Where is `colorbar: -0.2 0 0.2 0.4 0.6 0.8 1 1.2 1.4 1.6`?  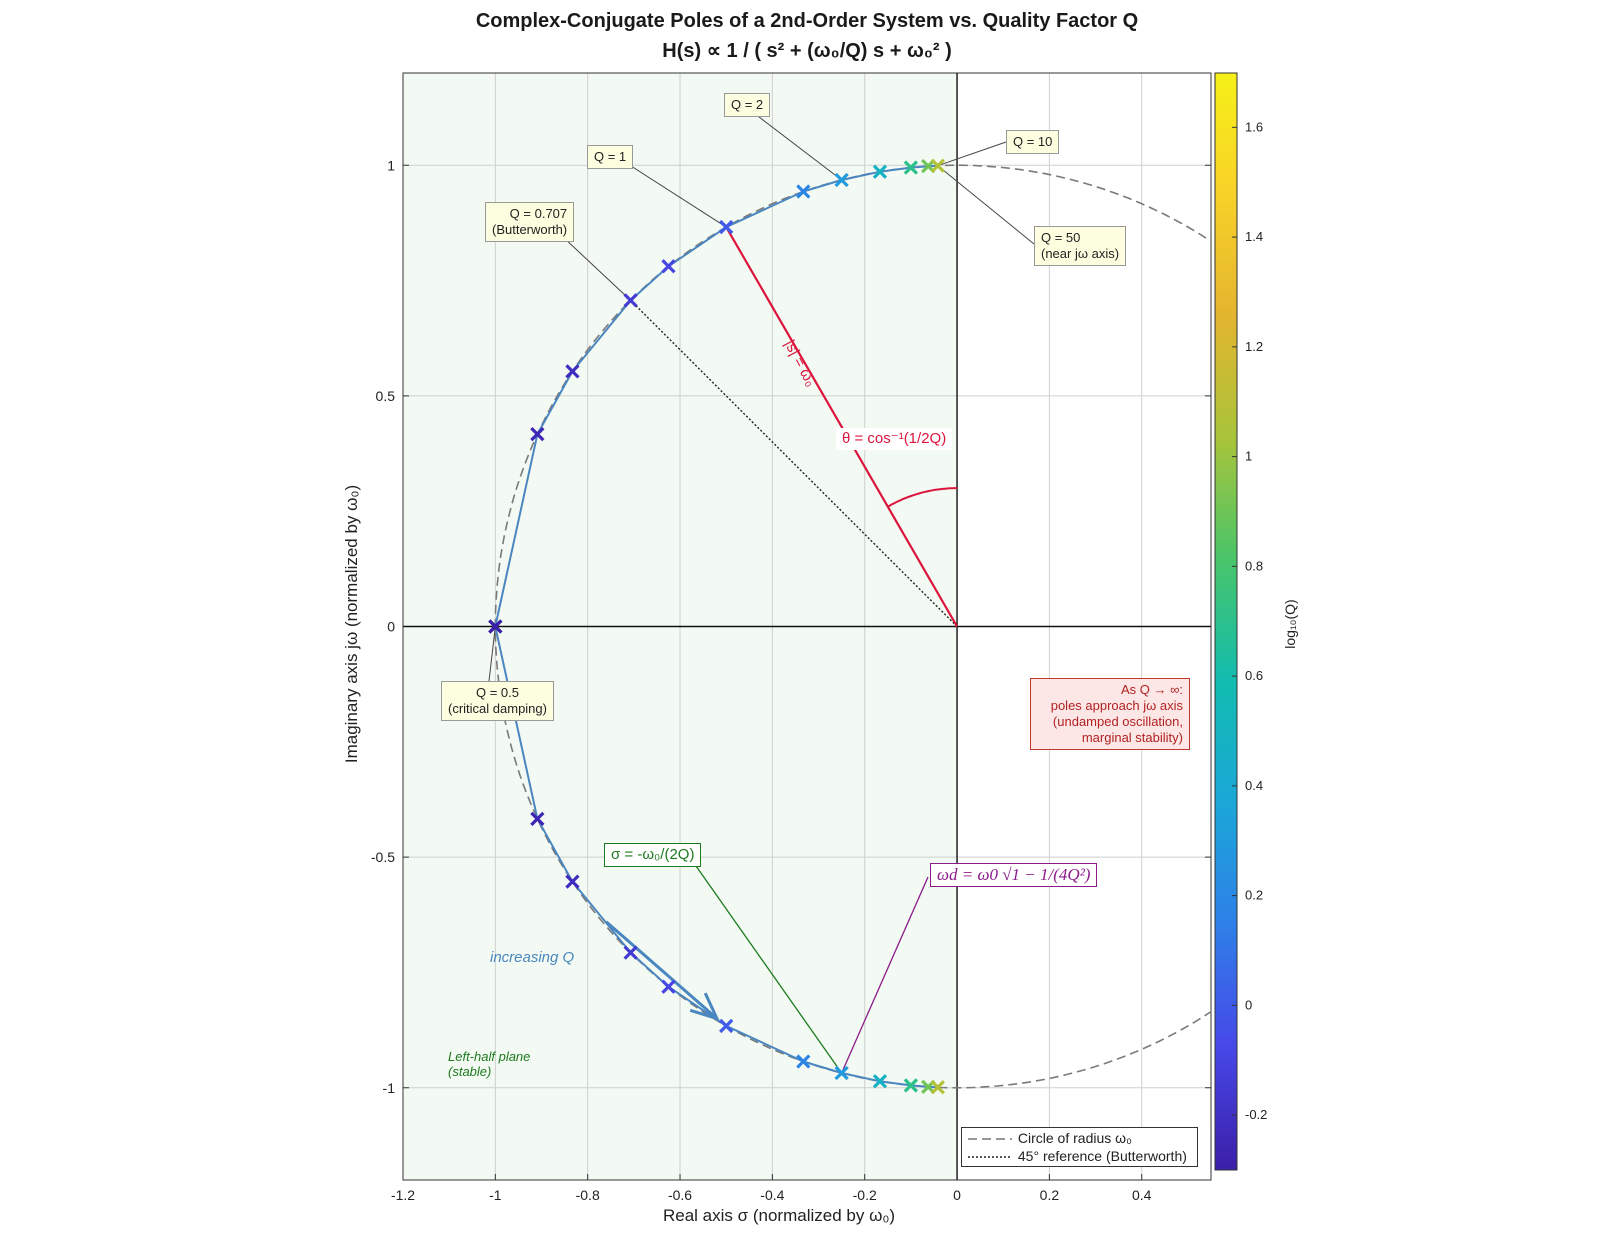 colorbar: -0.2 0 0.2 0.4 0.6 0.8 1 1.2 1.4 1.6 is located at coordinates (1240, 621).